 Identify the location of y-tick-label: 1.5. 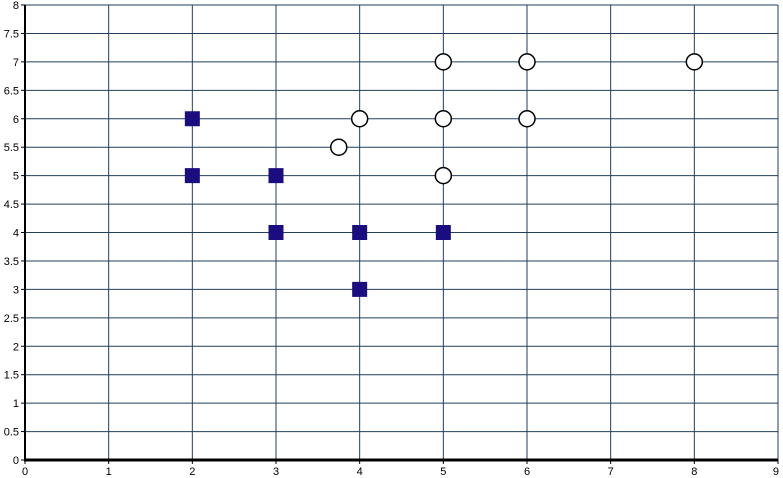
(11, 376).